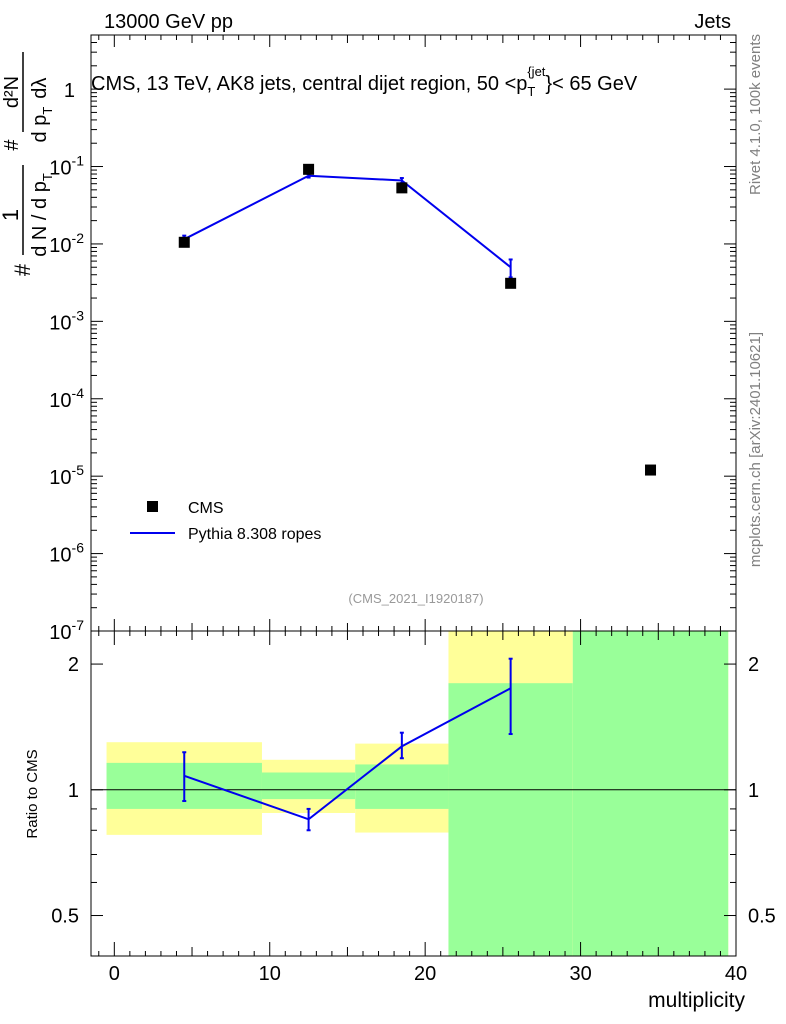  Describe the element at coordinates (347, 221) in the screenshot. I see `pythia-series-line` at that location.